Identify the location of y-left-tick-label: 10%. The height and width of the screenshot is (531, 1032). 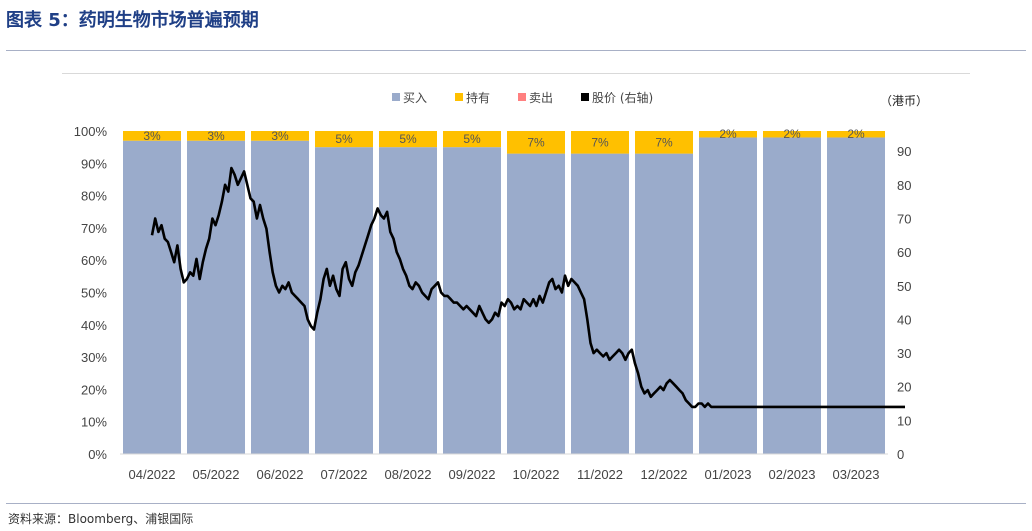
(94, 422).